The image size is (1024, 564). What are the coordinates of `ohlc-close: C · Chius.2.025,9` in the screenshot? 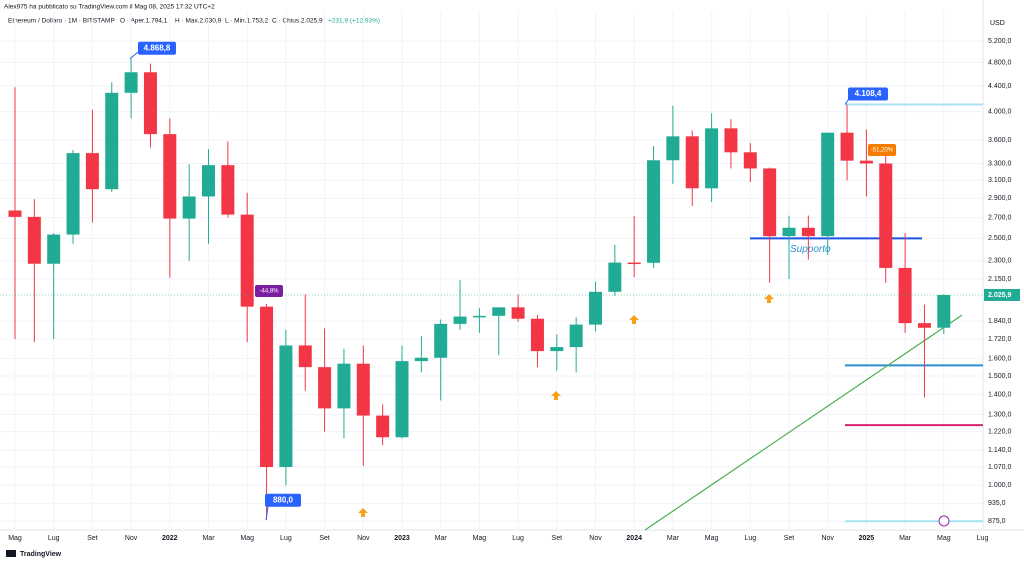 It's located at (297, 21).